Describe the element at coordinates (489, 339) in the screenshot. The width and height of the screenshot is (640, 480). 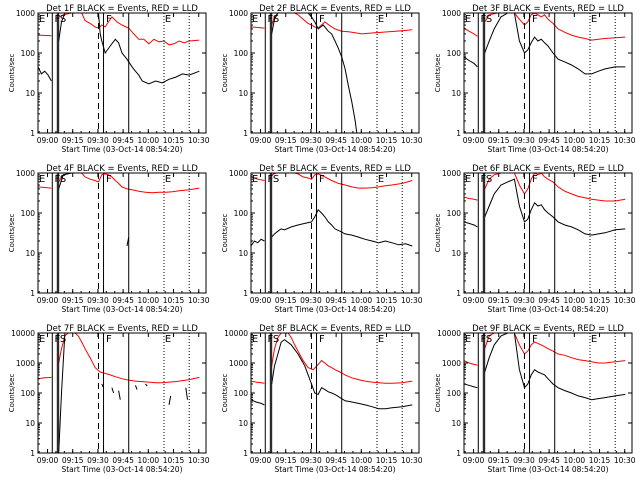
I see `event-marker-label: S` at that location.